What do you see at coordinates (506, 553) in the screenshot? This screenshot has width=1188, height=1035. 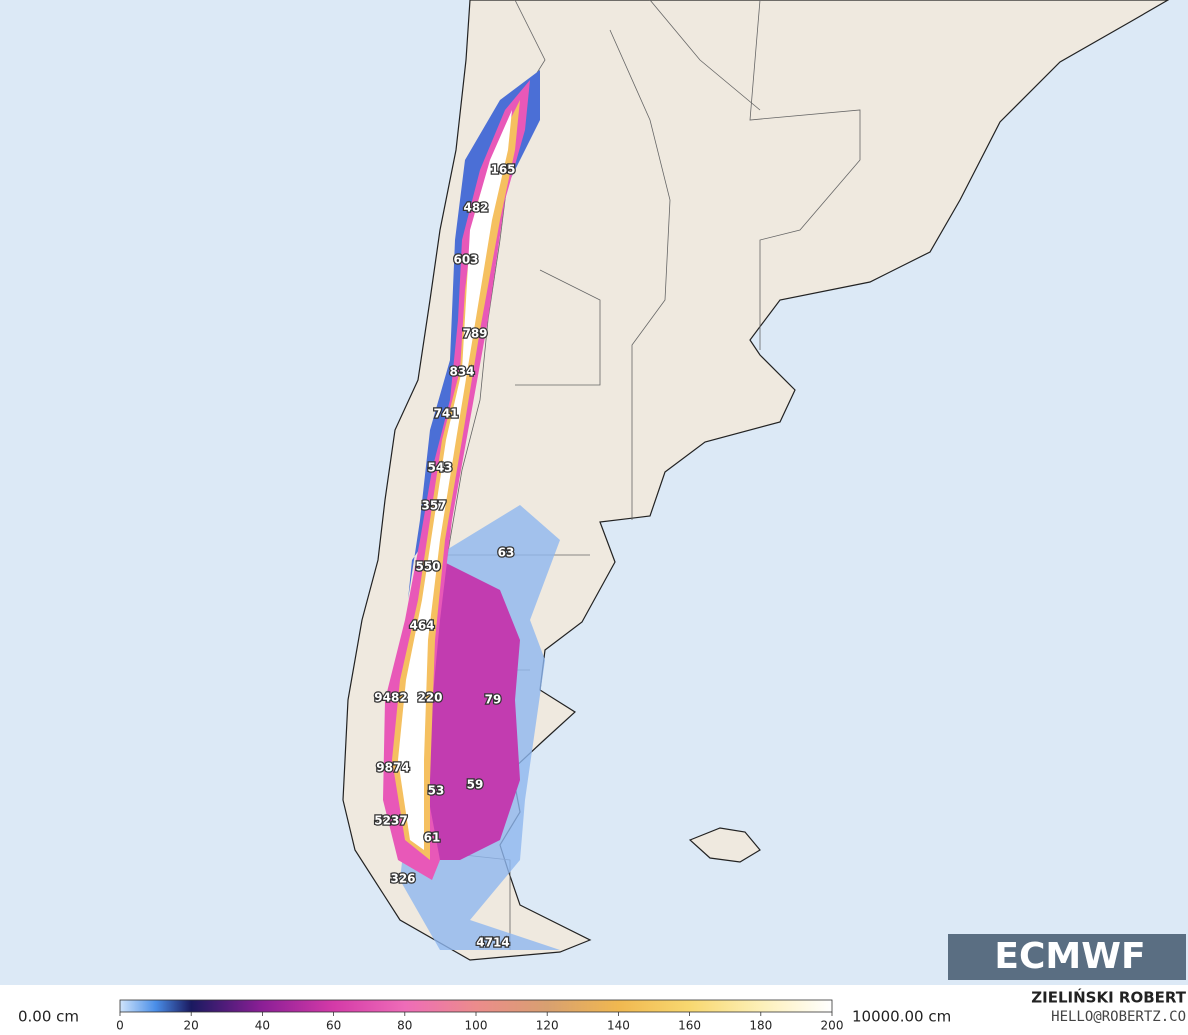 I see `point-label: 63` at bounding box center [506, 553].